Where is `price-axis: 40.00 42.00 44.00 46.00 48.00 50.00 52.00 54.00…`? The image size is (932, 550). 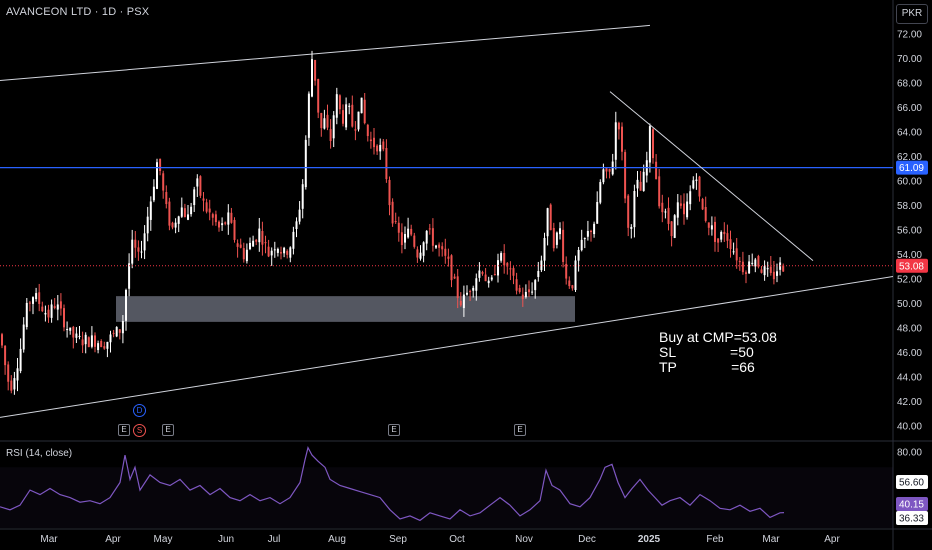 price-axis: 40.00 42.00 44.00 46.00 48.00 50.00 52.00 54.00… is located at coordinates (909, 244).